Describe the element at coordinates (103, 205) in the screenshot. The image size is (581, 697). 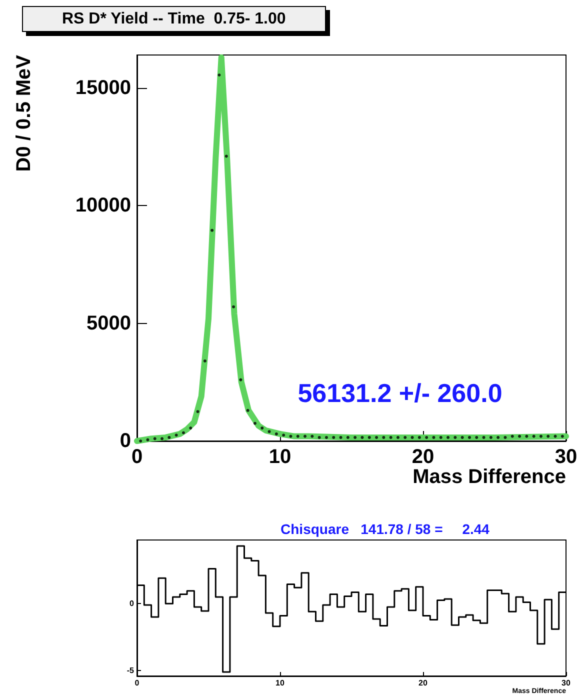
I see `y-tick-label: 10000` at that location.